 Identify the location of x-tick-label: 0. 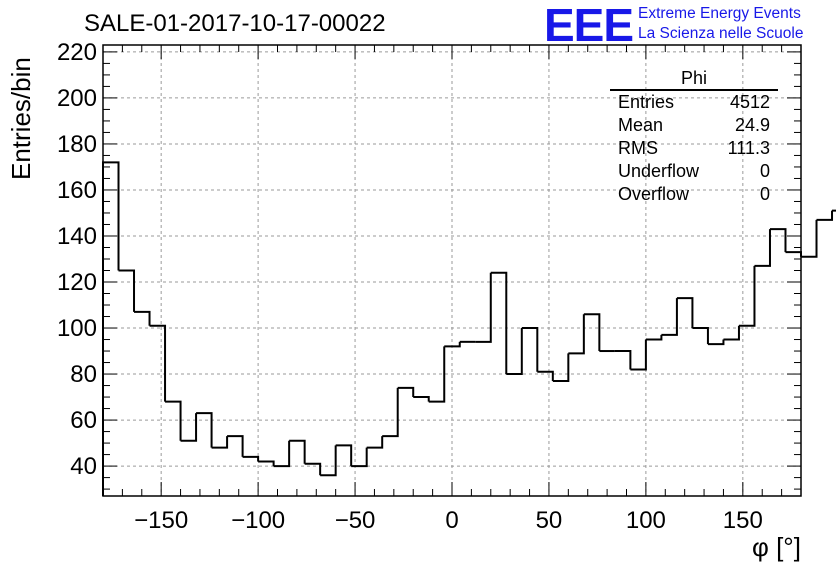
(451, 520).